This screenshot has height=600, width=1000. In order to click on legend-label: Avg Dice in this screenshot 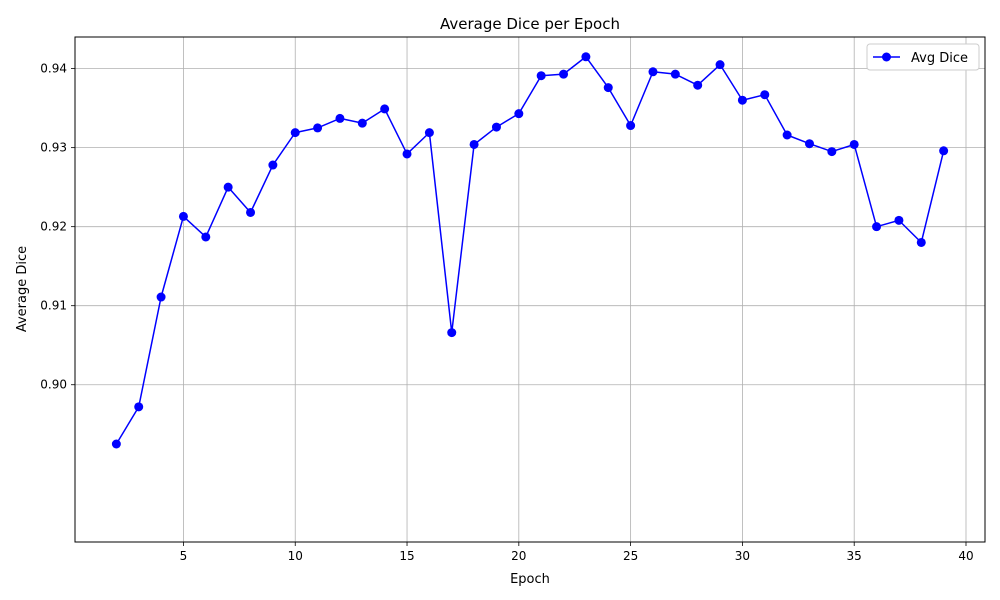, I will do `click(939, 58)`.